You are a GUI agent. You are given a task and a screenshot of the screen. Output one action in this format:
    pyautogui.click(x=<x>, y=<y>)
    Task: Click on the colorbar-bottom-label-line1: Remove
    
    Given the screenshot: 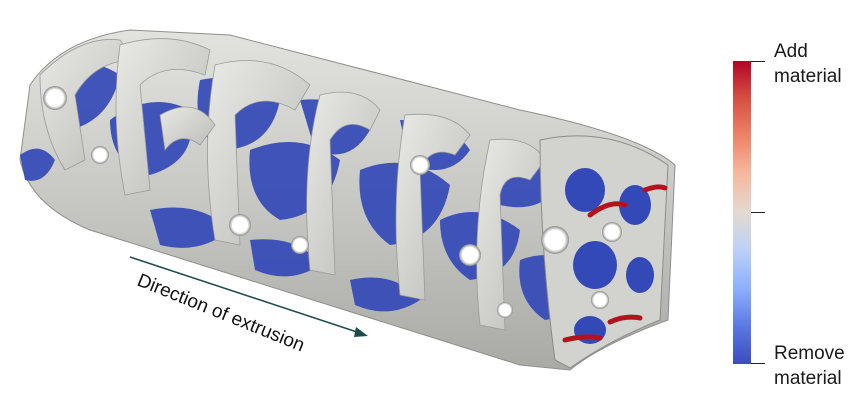 What is the action you would take?
    pyautogui.click(x=809, y=353)
    